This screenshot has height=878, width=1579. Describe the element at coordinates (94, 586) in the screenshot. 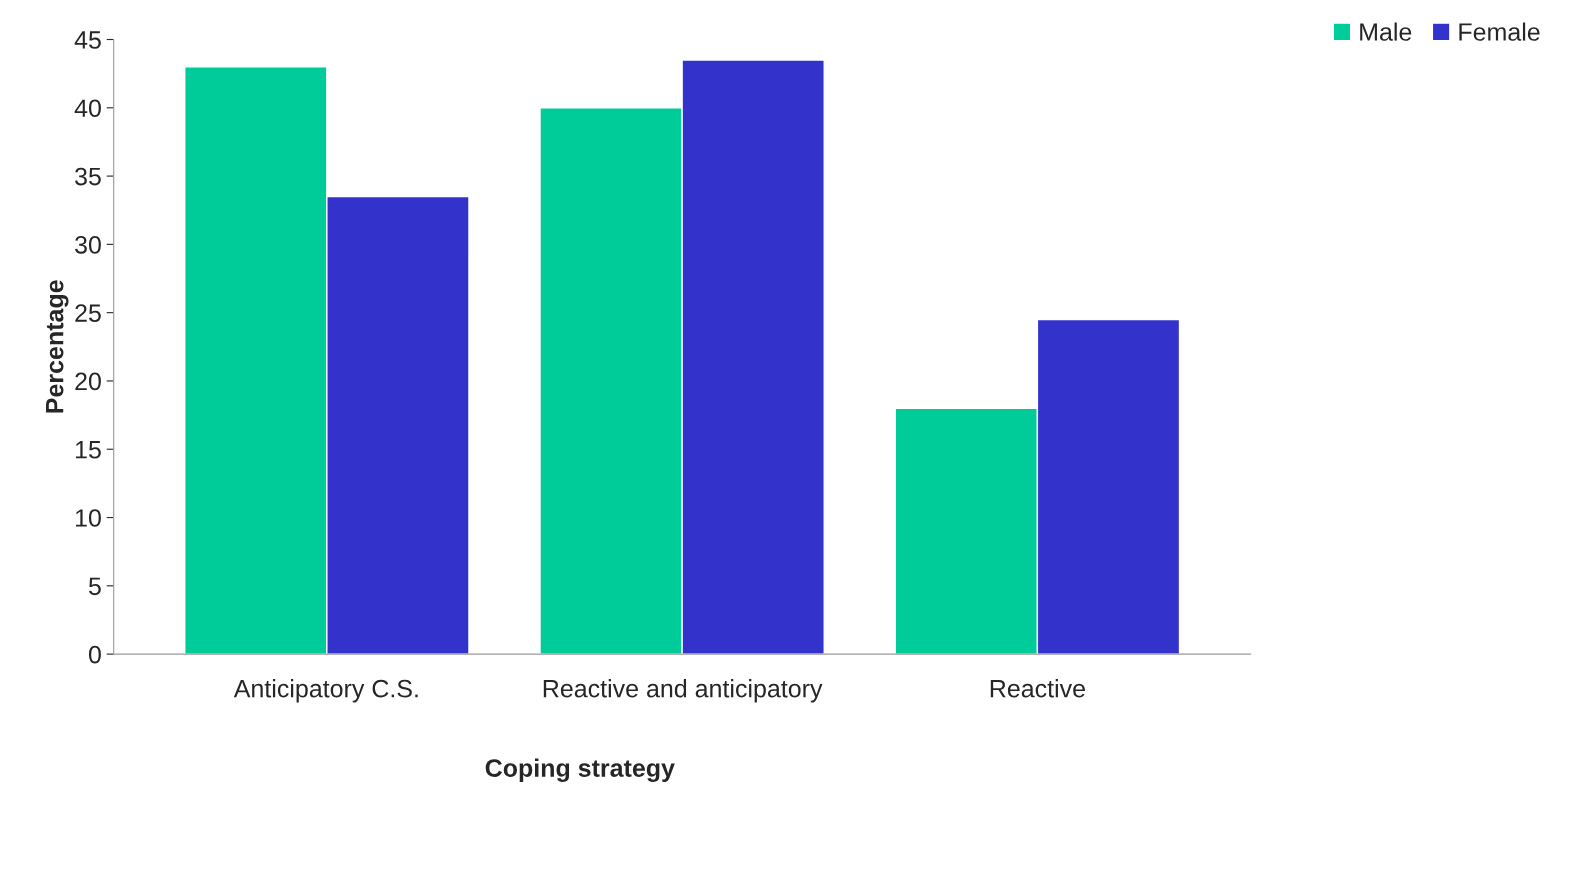

I see `y-tick-label: 5` at that location.